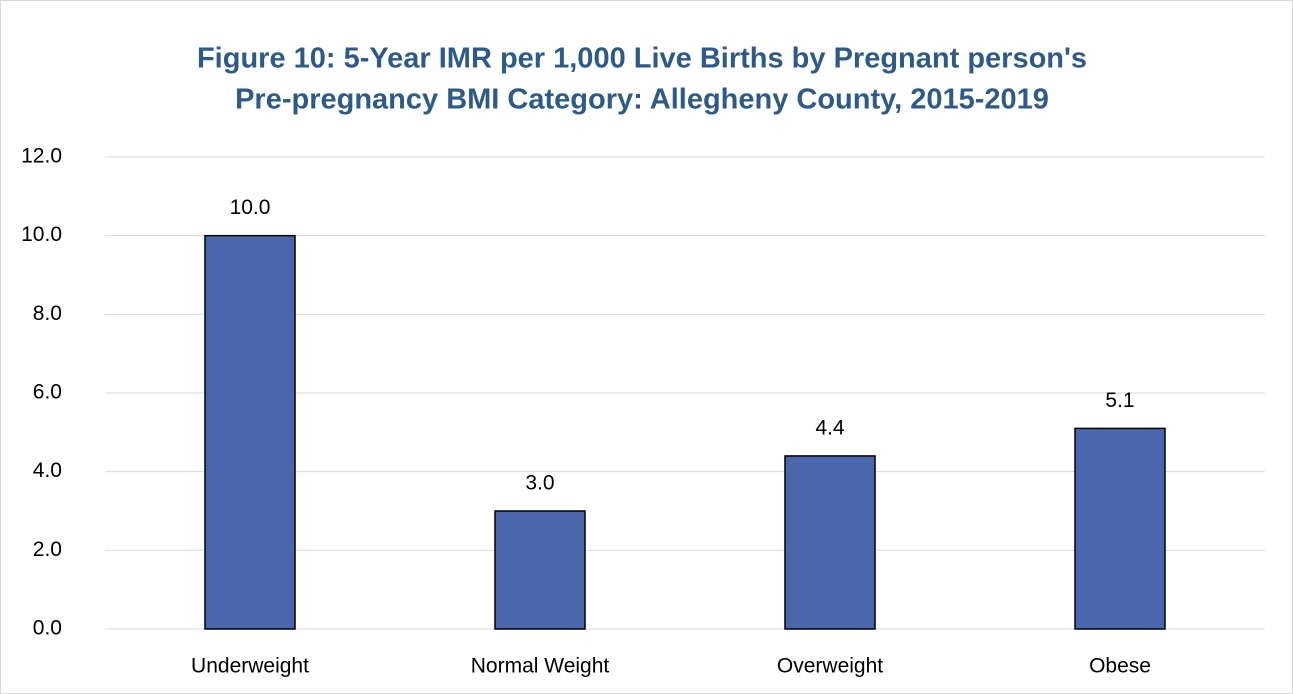  Describe the element at coordinates (250, 207) in the screenshot. I see `data-label: 10.0` at that location.